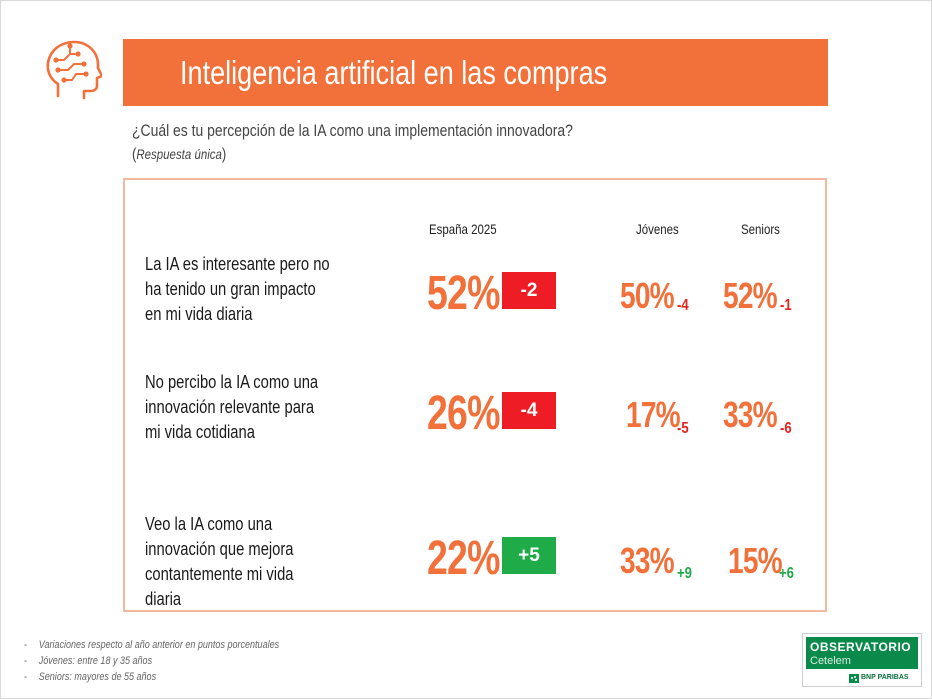 The image size is (932, 699). I want to click on seniors-value-3: 15%, so click(755, 560).